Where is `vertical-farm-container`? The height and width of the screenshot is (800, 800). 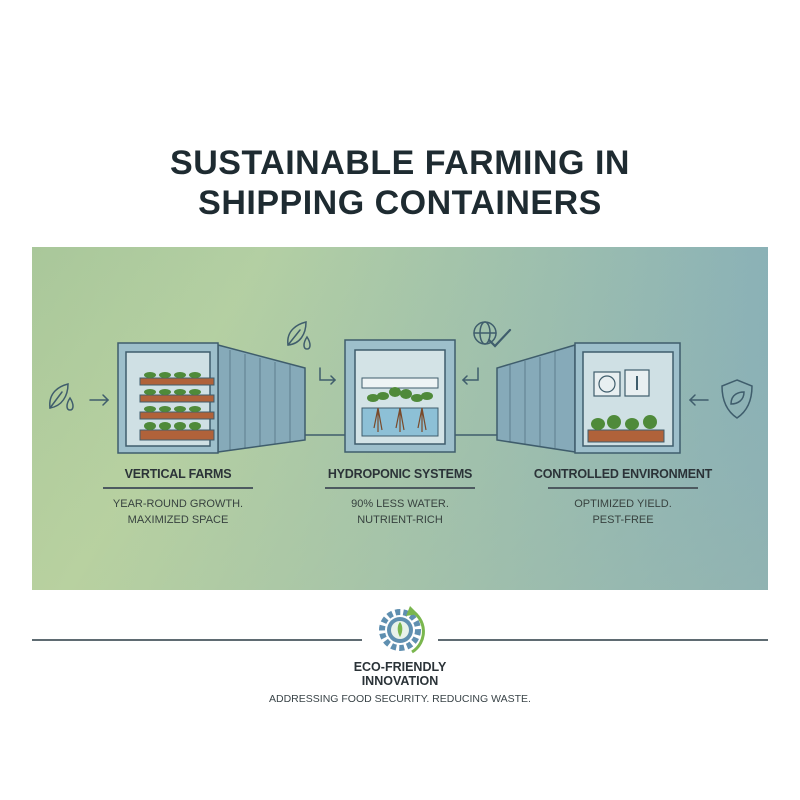
vertical-farm-container is located at coordinates (211, 398).